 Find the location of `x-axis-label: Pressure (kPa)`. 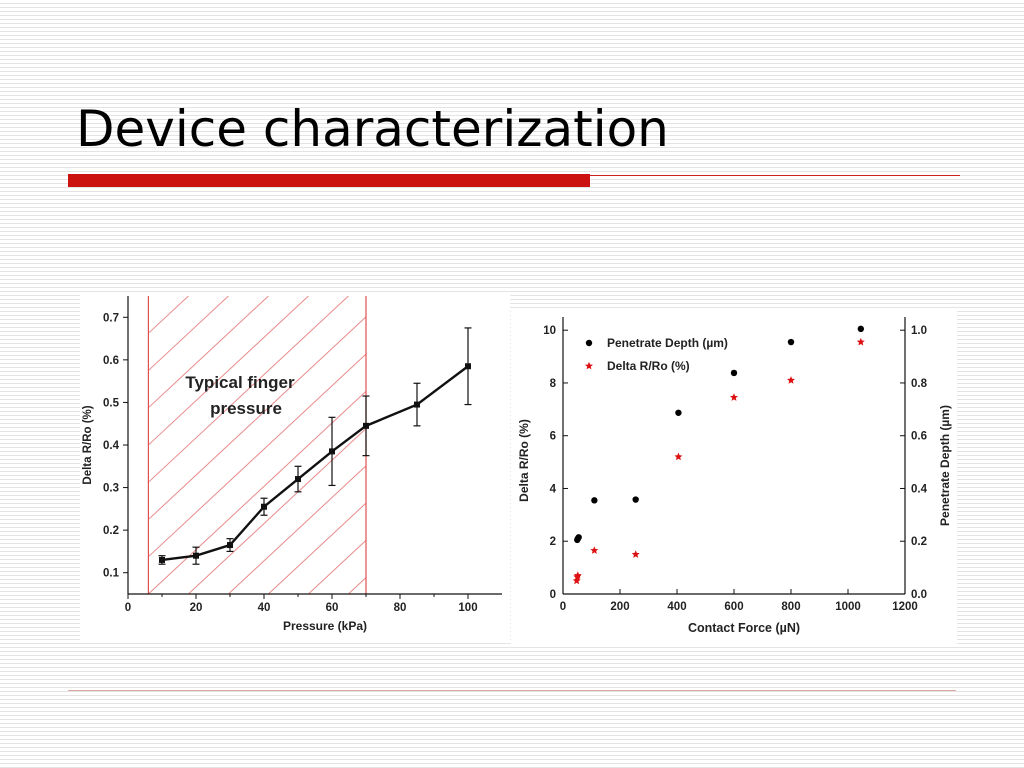

x-axis-label: Pressure (kPa) is located at coordinates (325, 626).